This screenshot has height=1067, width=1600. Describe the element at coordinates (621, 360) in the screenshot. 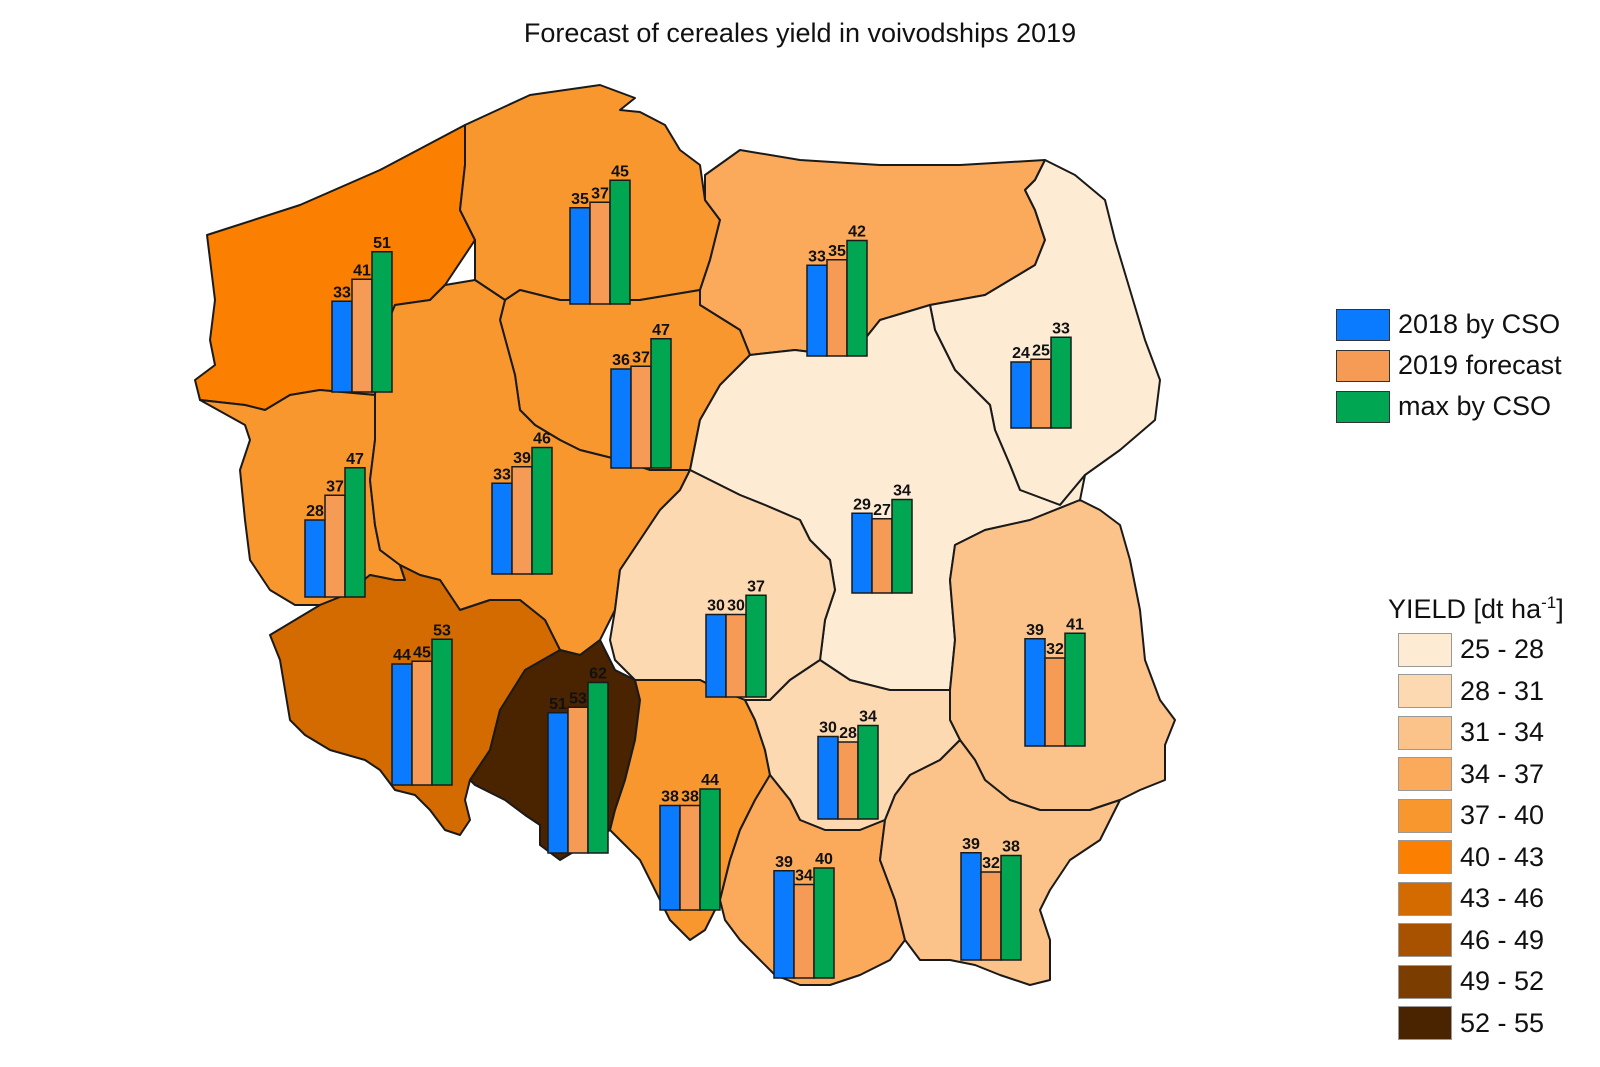

I see `bar-value-label: 36` at that location.